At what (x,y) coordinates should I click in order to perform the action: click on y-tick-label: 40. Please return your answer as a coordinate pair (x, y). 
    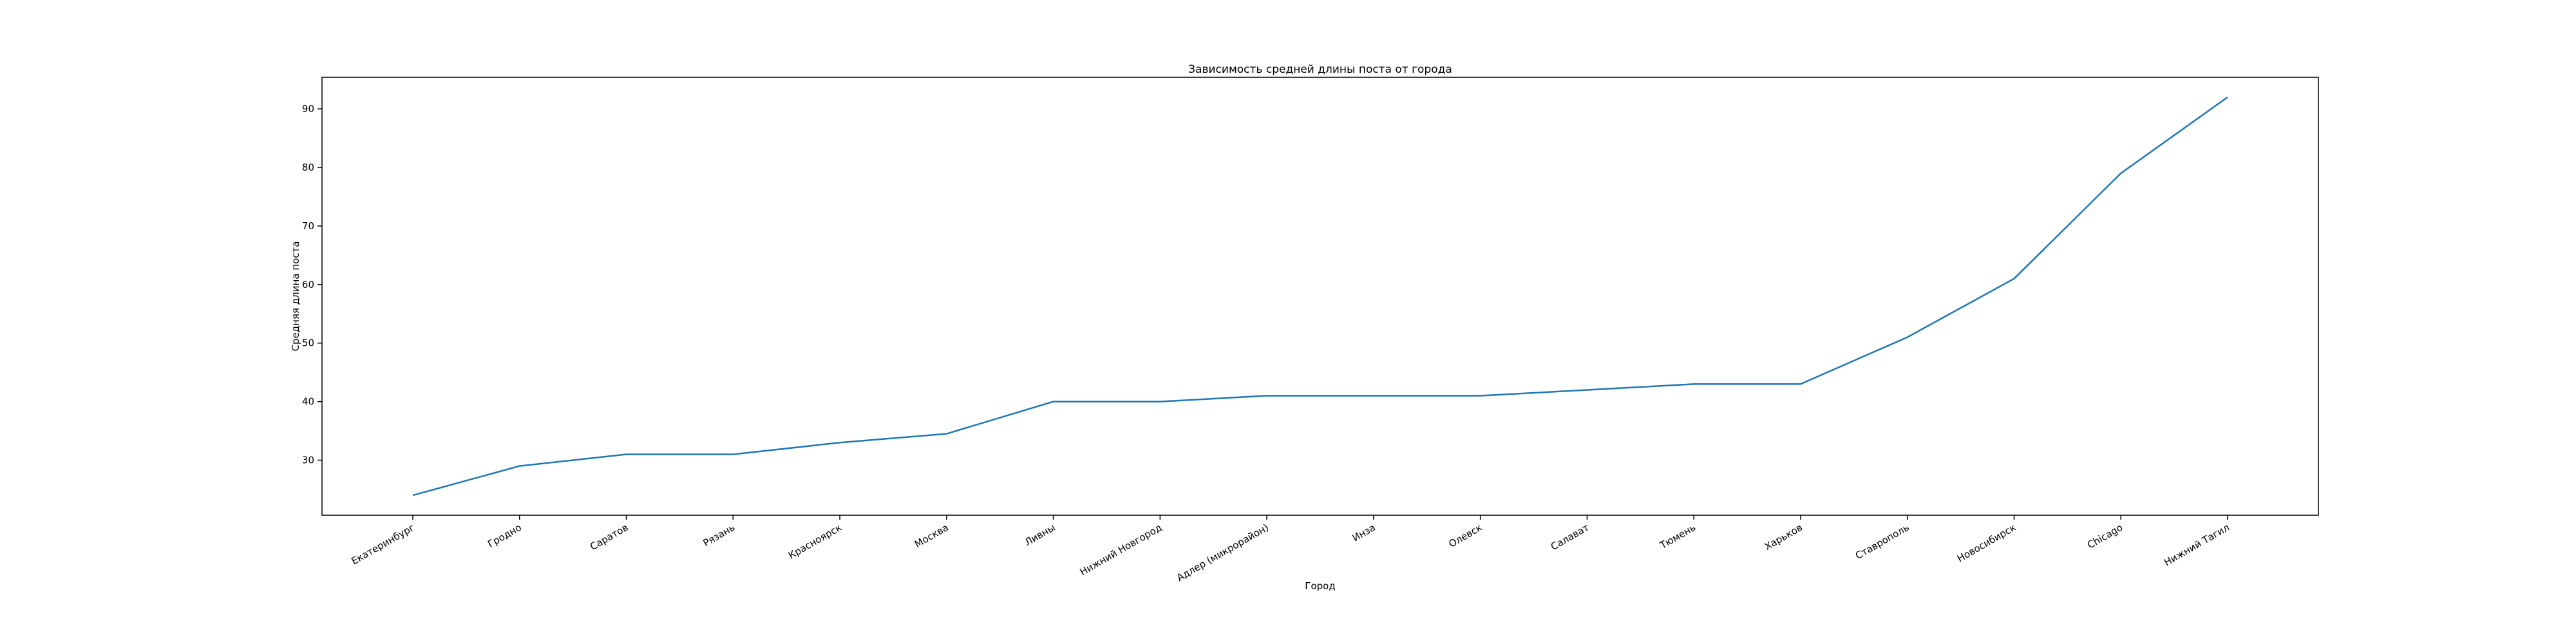
    Looking at the image, I should click on (308, 402).